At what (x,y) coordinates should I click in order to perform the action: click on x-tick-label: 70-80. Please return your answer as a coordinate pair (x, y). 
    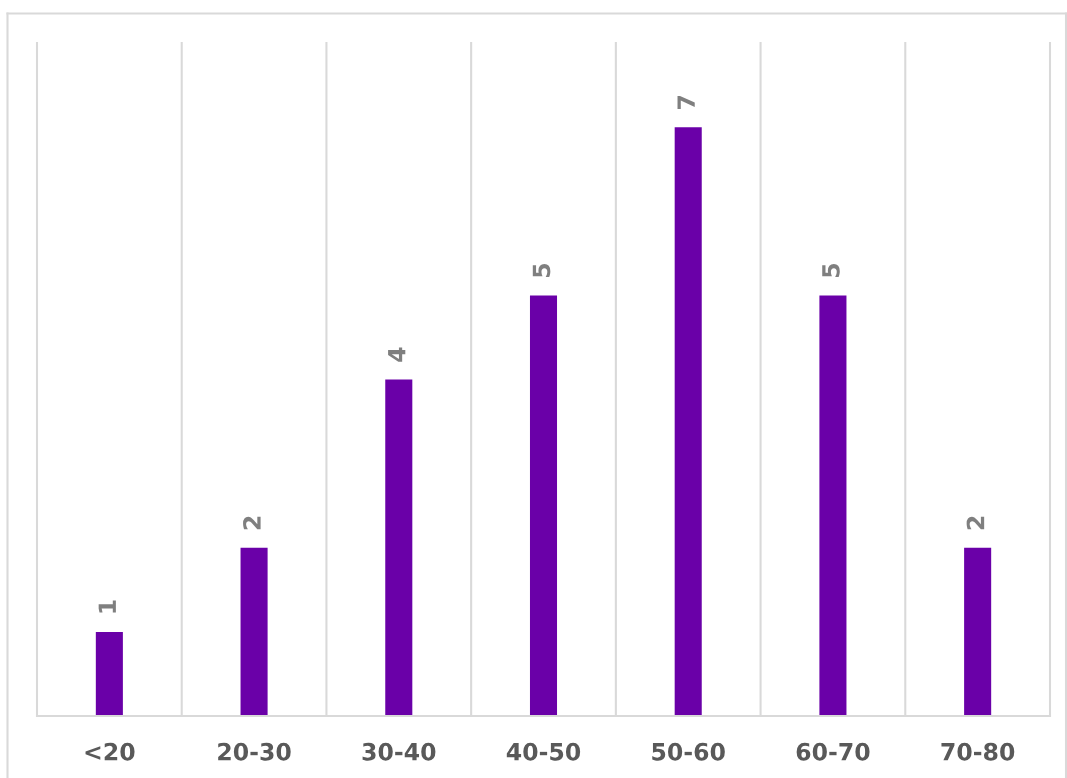
    Looking at the image, I should click on (978, 751).